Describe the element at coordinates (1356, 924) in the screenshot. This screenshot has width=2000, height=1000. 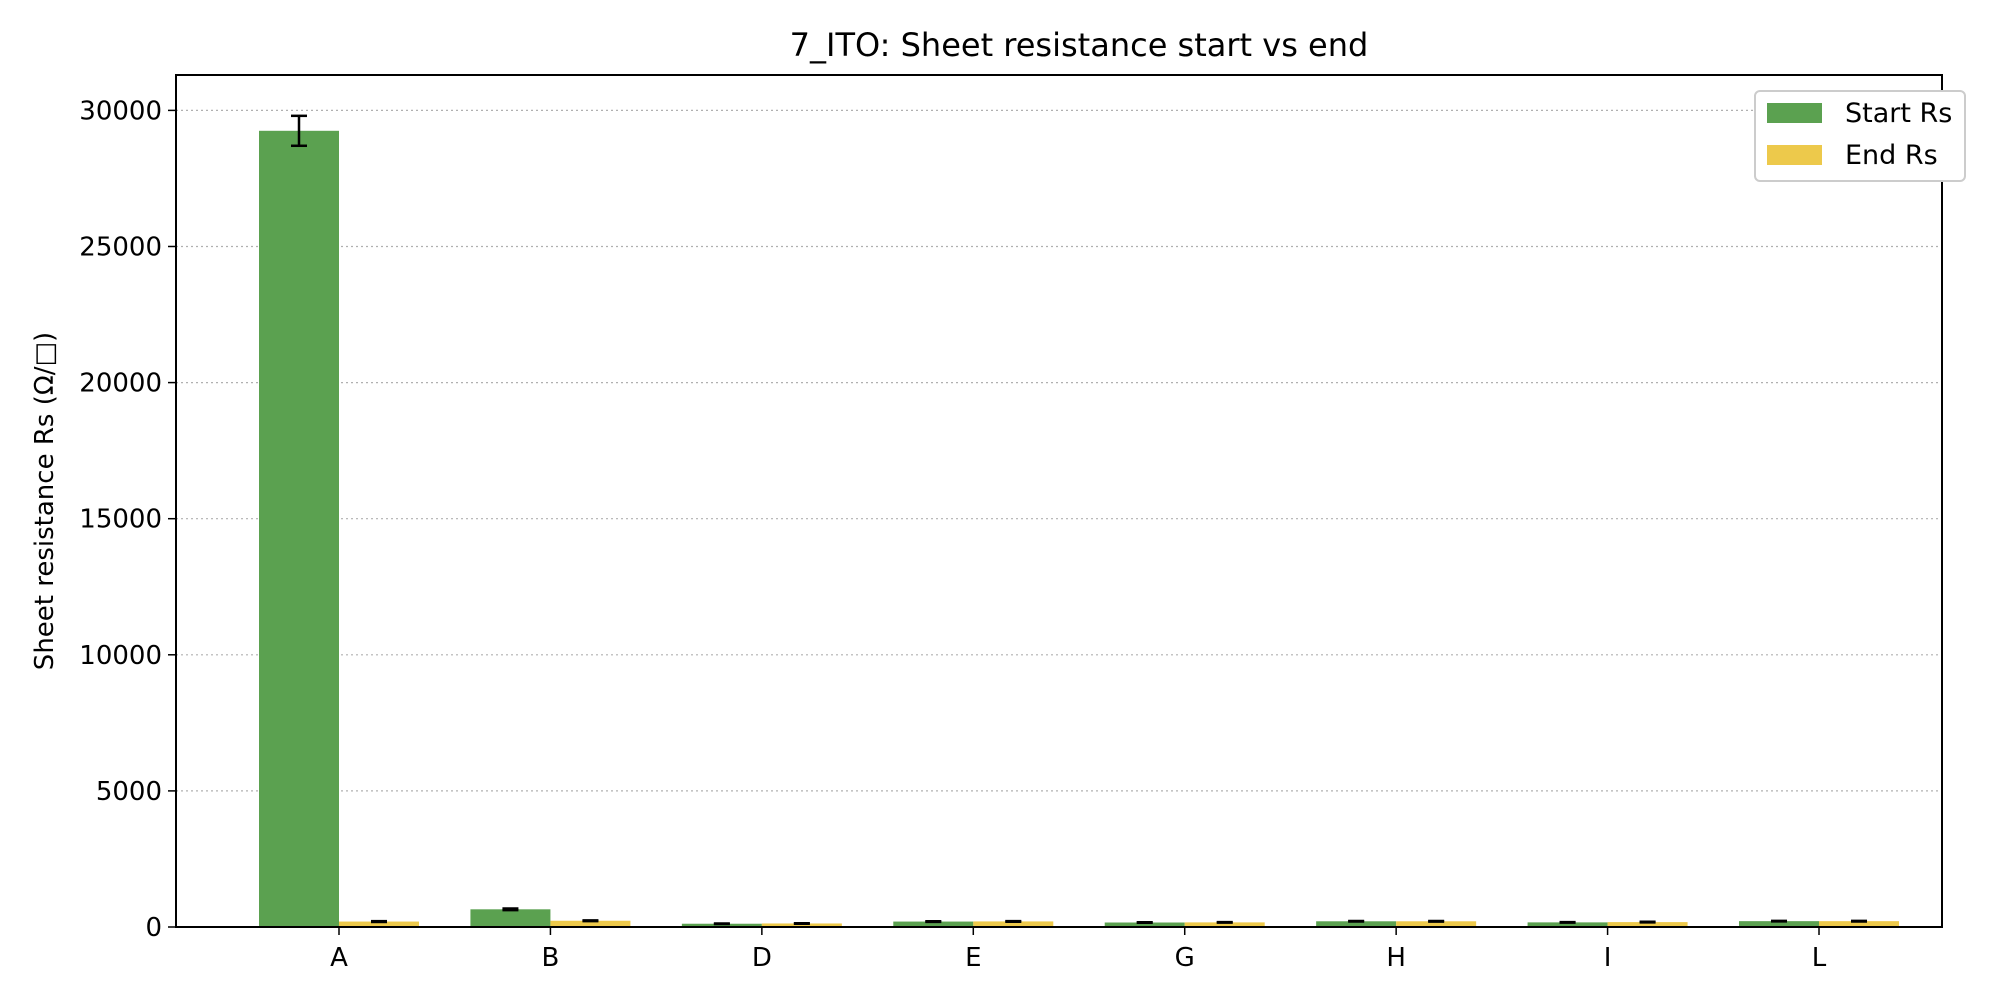
I see `bar-start-H` at that location.